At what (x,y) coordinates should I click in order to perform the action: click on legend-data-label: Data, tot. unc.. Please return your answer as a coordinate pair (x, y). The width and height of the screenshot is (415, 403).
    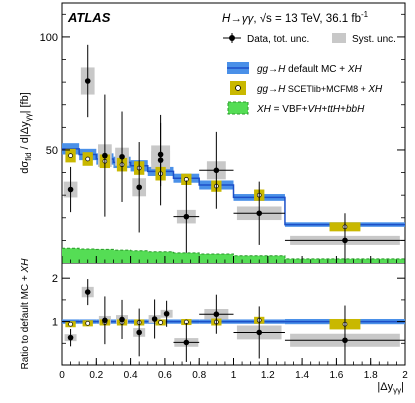
    Looking at the image, I should click on (278, 39).